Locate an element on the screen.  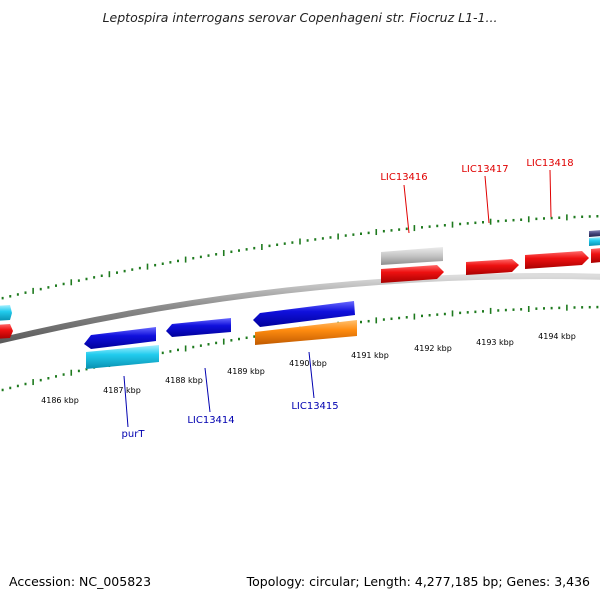
gene-label-lic13418: LIC13418 is located at coordinates (549, 163).